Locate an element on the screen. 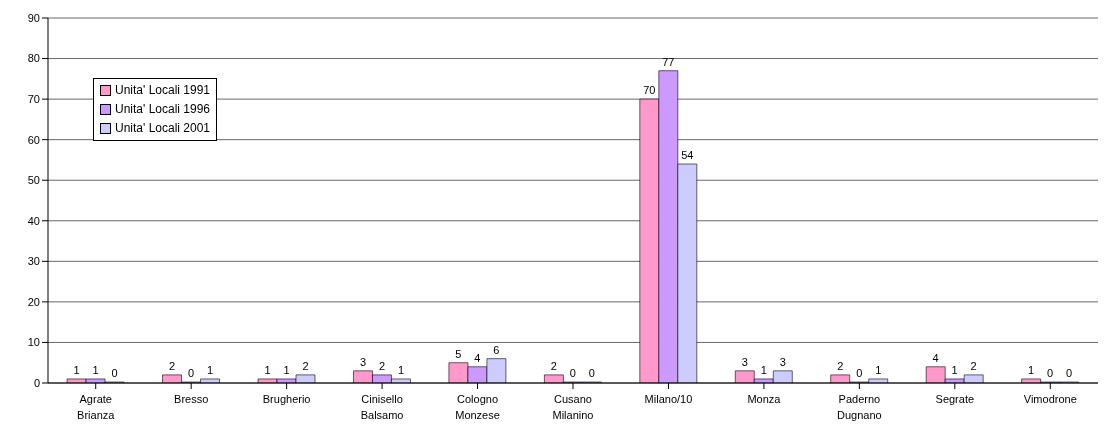 The image size is (1117, 443). y-tick-label: 40 is located at coordinates (33, 220).